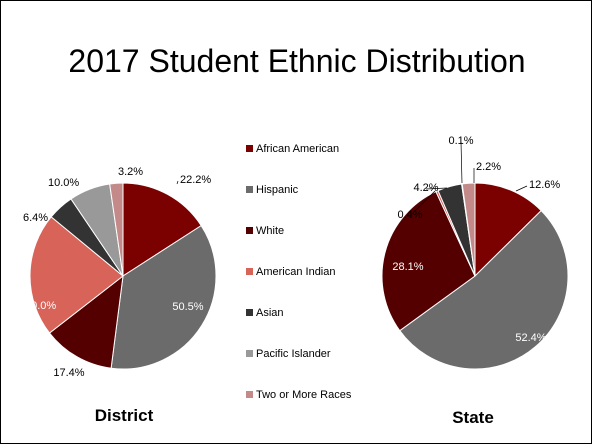  What do you see at coordinates (436, 188) in the screenshot?
I see `leader-line-state-asian` at bounding box center [436, 188].